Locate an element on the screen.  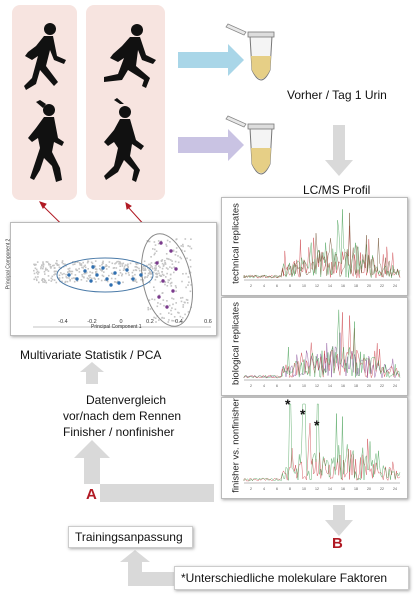
pca-scatter-svg: -0.4 -0.2 0 0.2 0.4 0.6 is located at coordinates (122, 280).